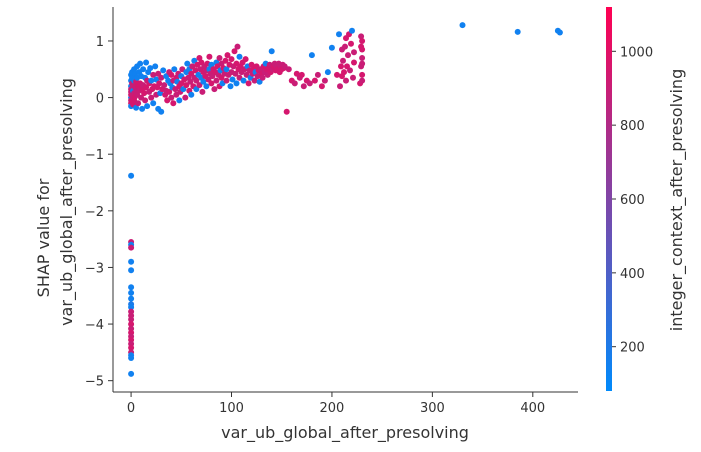 The height and width of the screenshot is (452, 701). What do you see at coordinates (43, 237) in the screenshot?
I see `y-axis-label-line-1: SHAP value for` at bounding box center [43, 237].